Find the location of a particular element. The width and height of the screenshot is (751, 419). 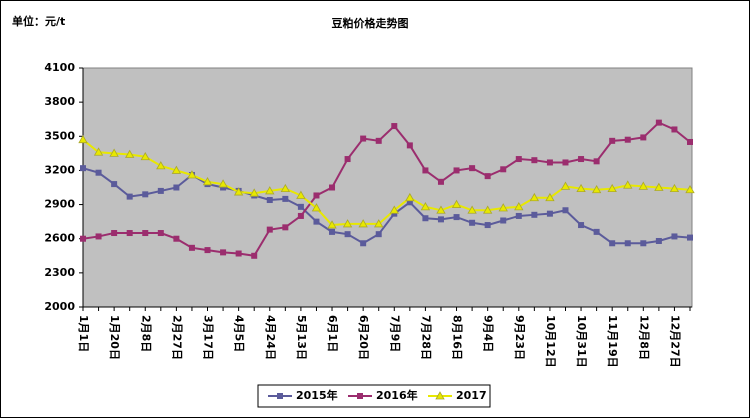

legend-box is located at coordinates (374, 396).